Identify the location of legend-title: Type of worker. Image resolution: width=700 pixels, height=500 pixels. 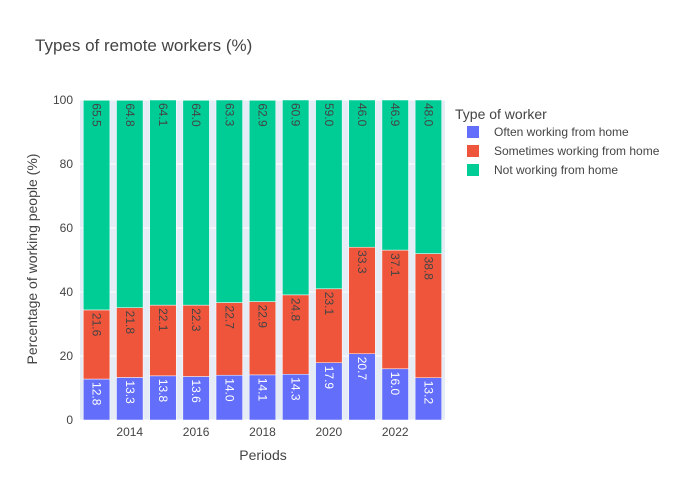
(501, 114).